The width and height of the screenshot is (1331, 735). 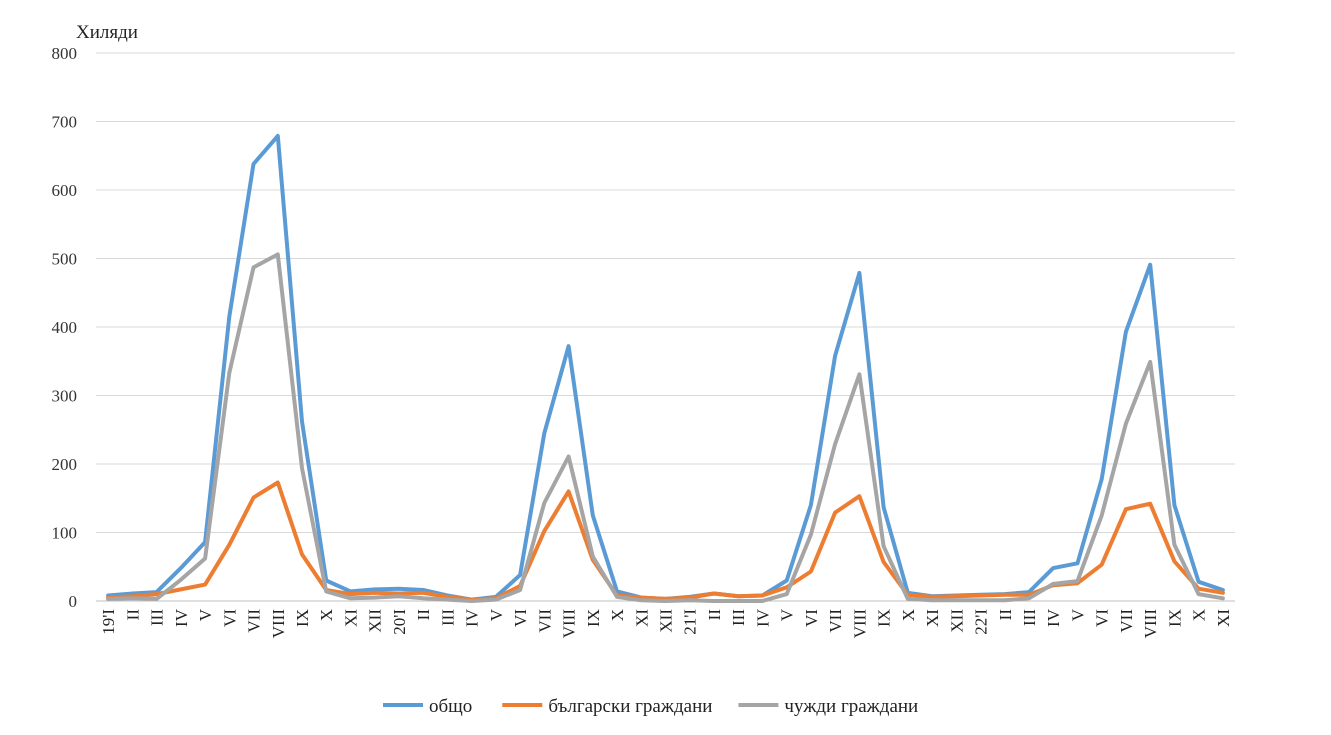 I want to click on legend: общо български граждани чужди граждани, so click(x=650, y=706).